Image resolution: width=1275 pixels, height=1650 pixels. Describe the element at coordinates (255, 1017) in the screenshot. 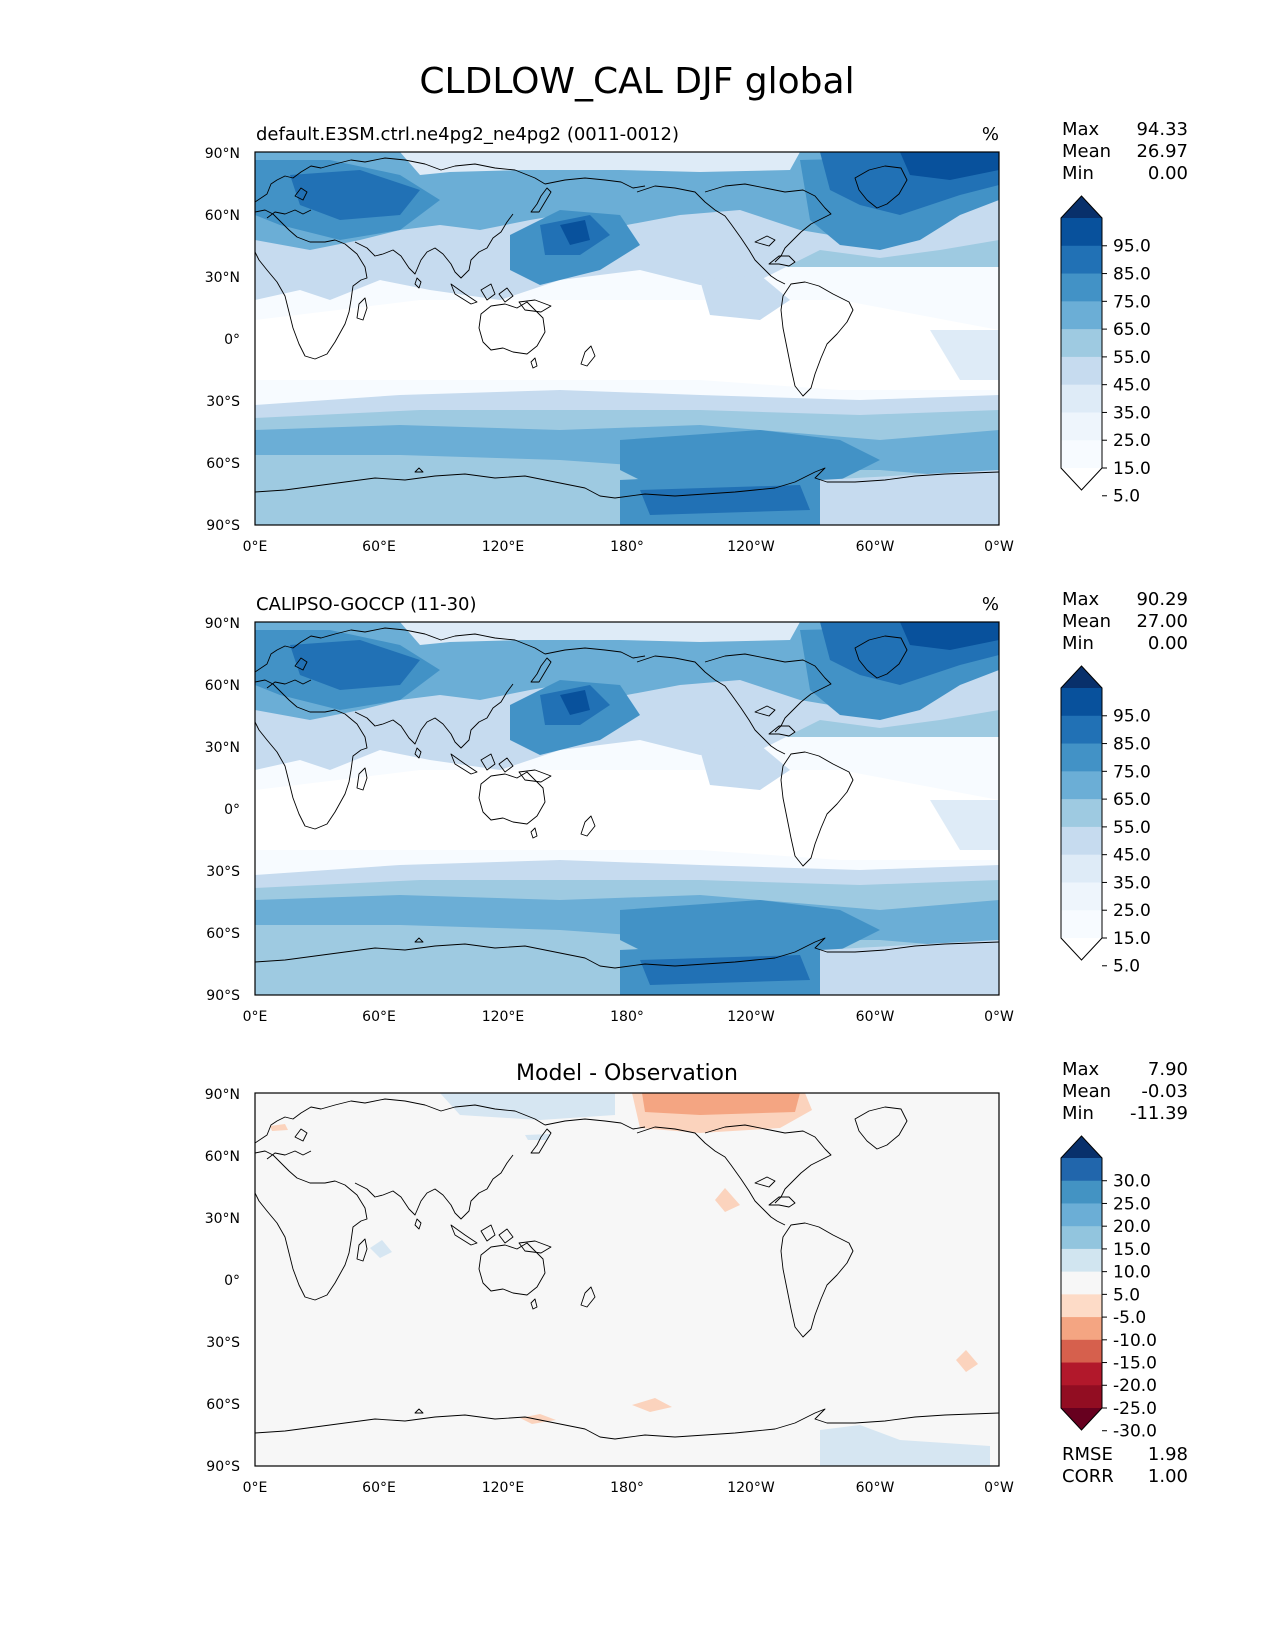

I see `lon-tick-label: 0°E` at that location.